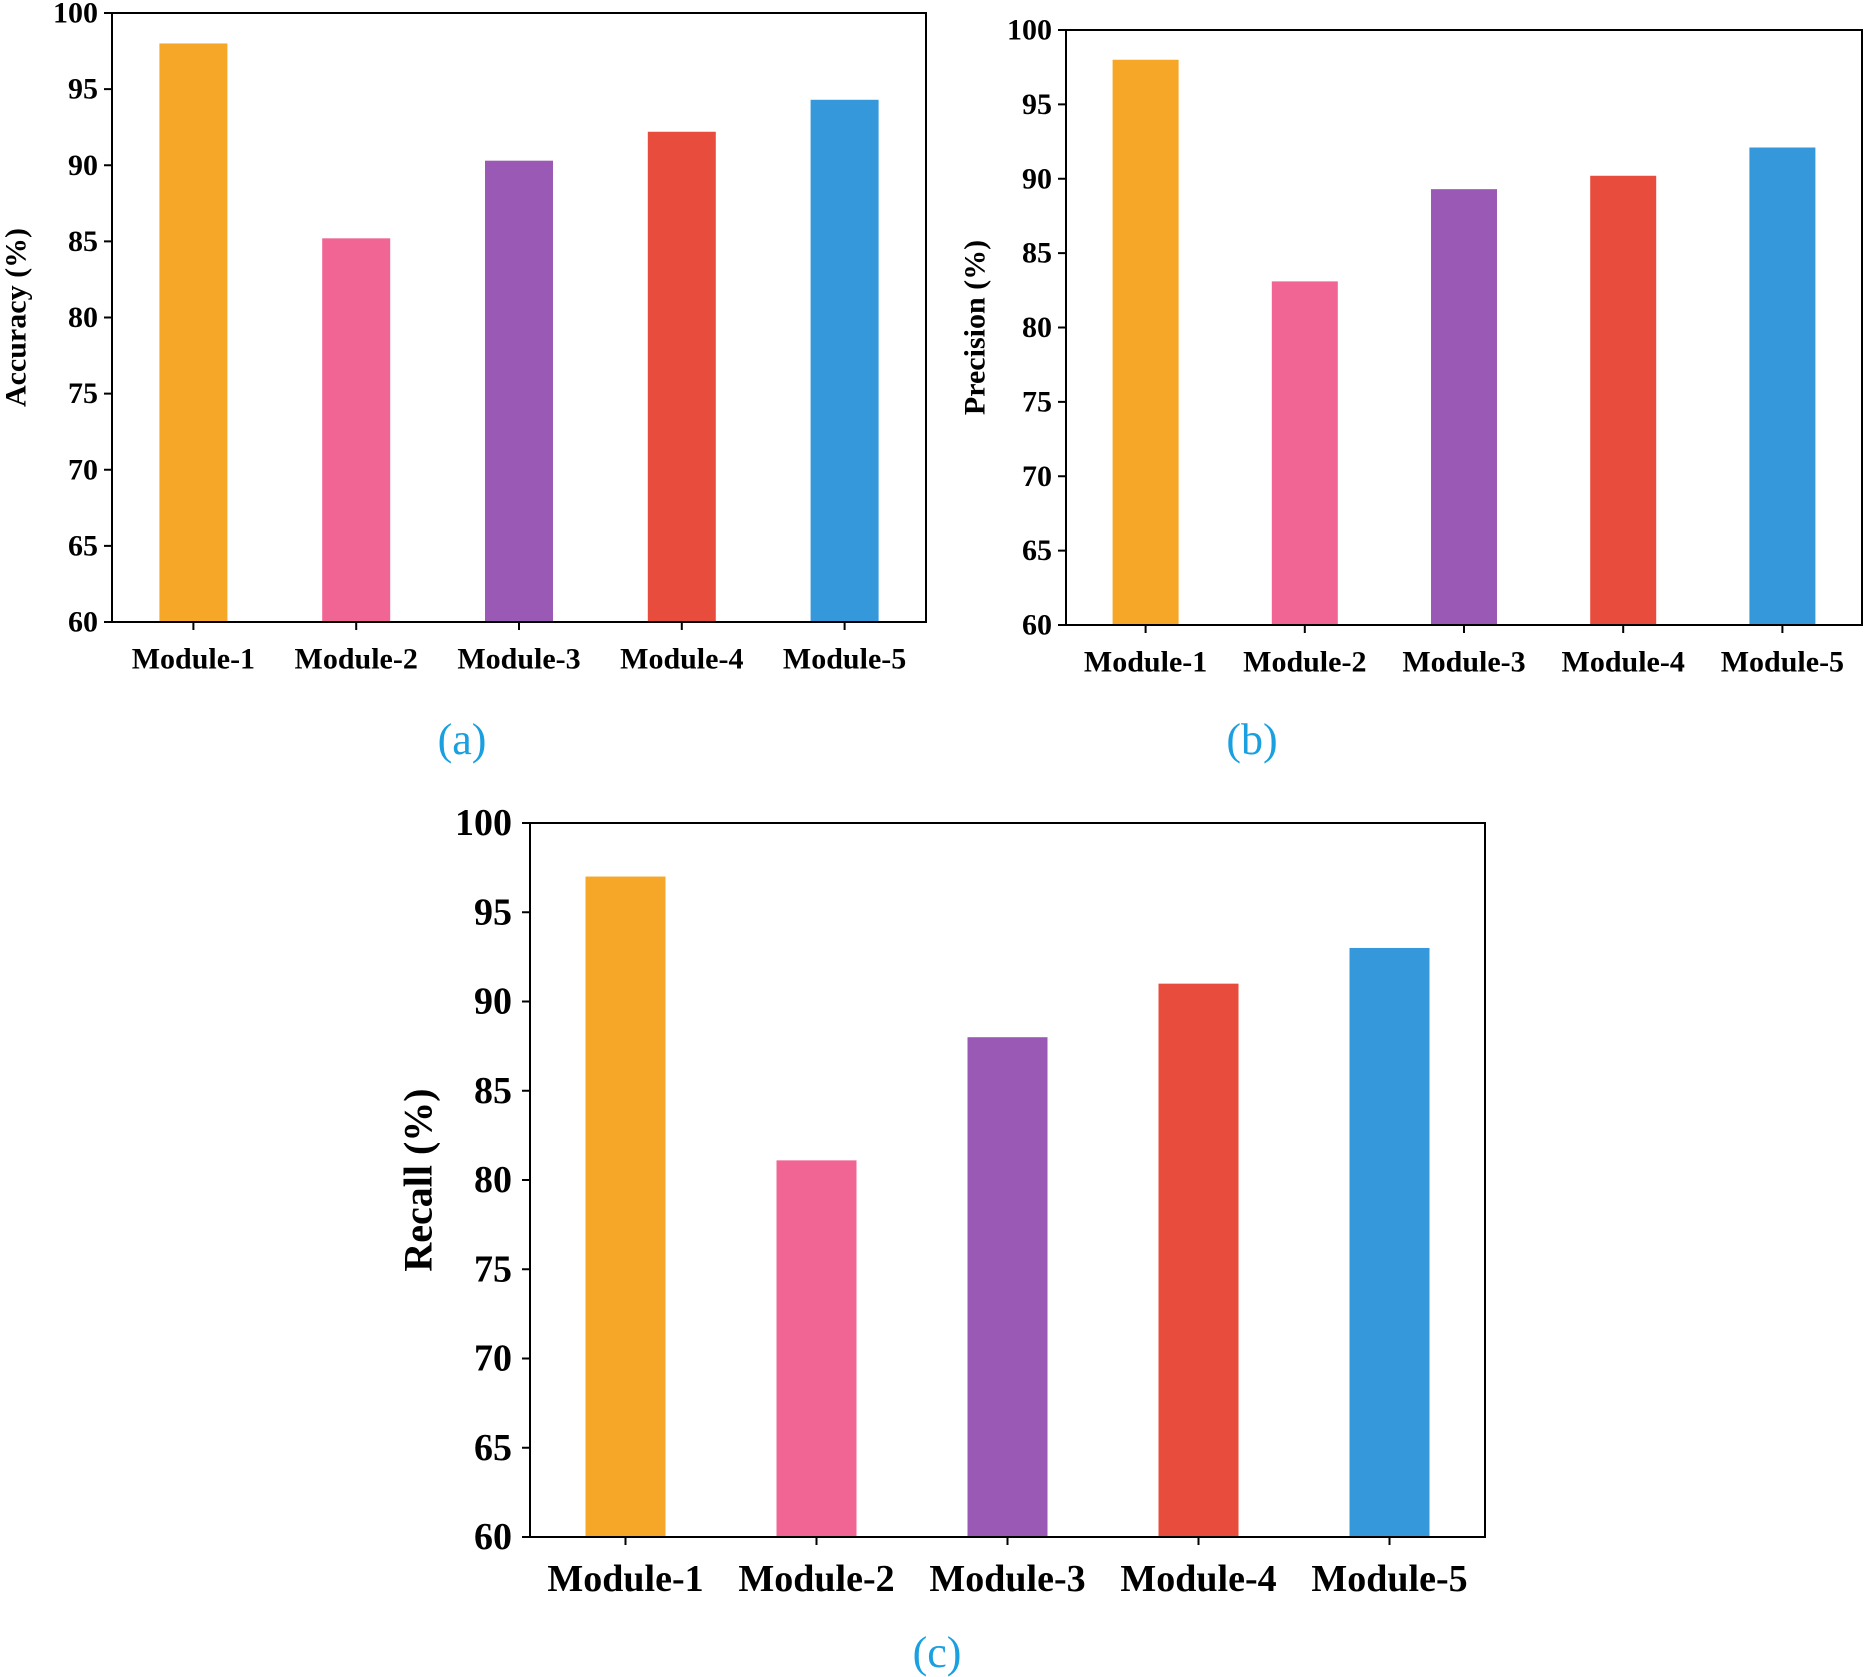 The width and height of the screenshot is (1864, 1677). What do you see at coordinates (975, 327) in the screenshot?
I see `y-axis-label: Precision (%)` at bounding box center [975, 327].